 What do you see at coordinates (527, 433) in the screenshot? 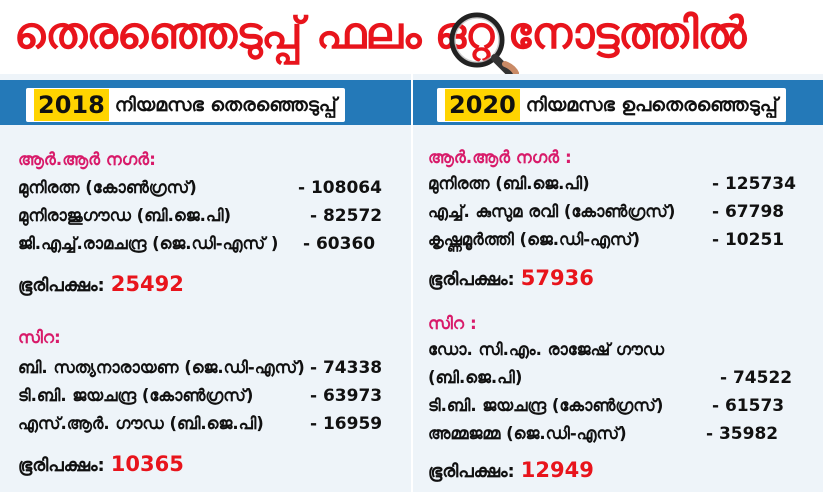
I see `right-s2-row-4-candidate: അമ്മജമ്മ (ജെ.ഡി-എസ്)` at bounding box center [527, 433].